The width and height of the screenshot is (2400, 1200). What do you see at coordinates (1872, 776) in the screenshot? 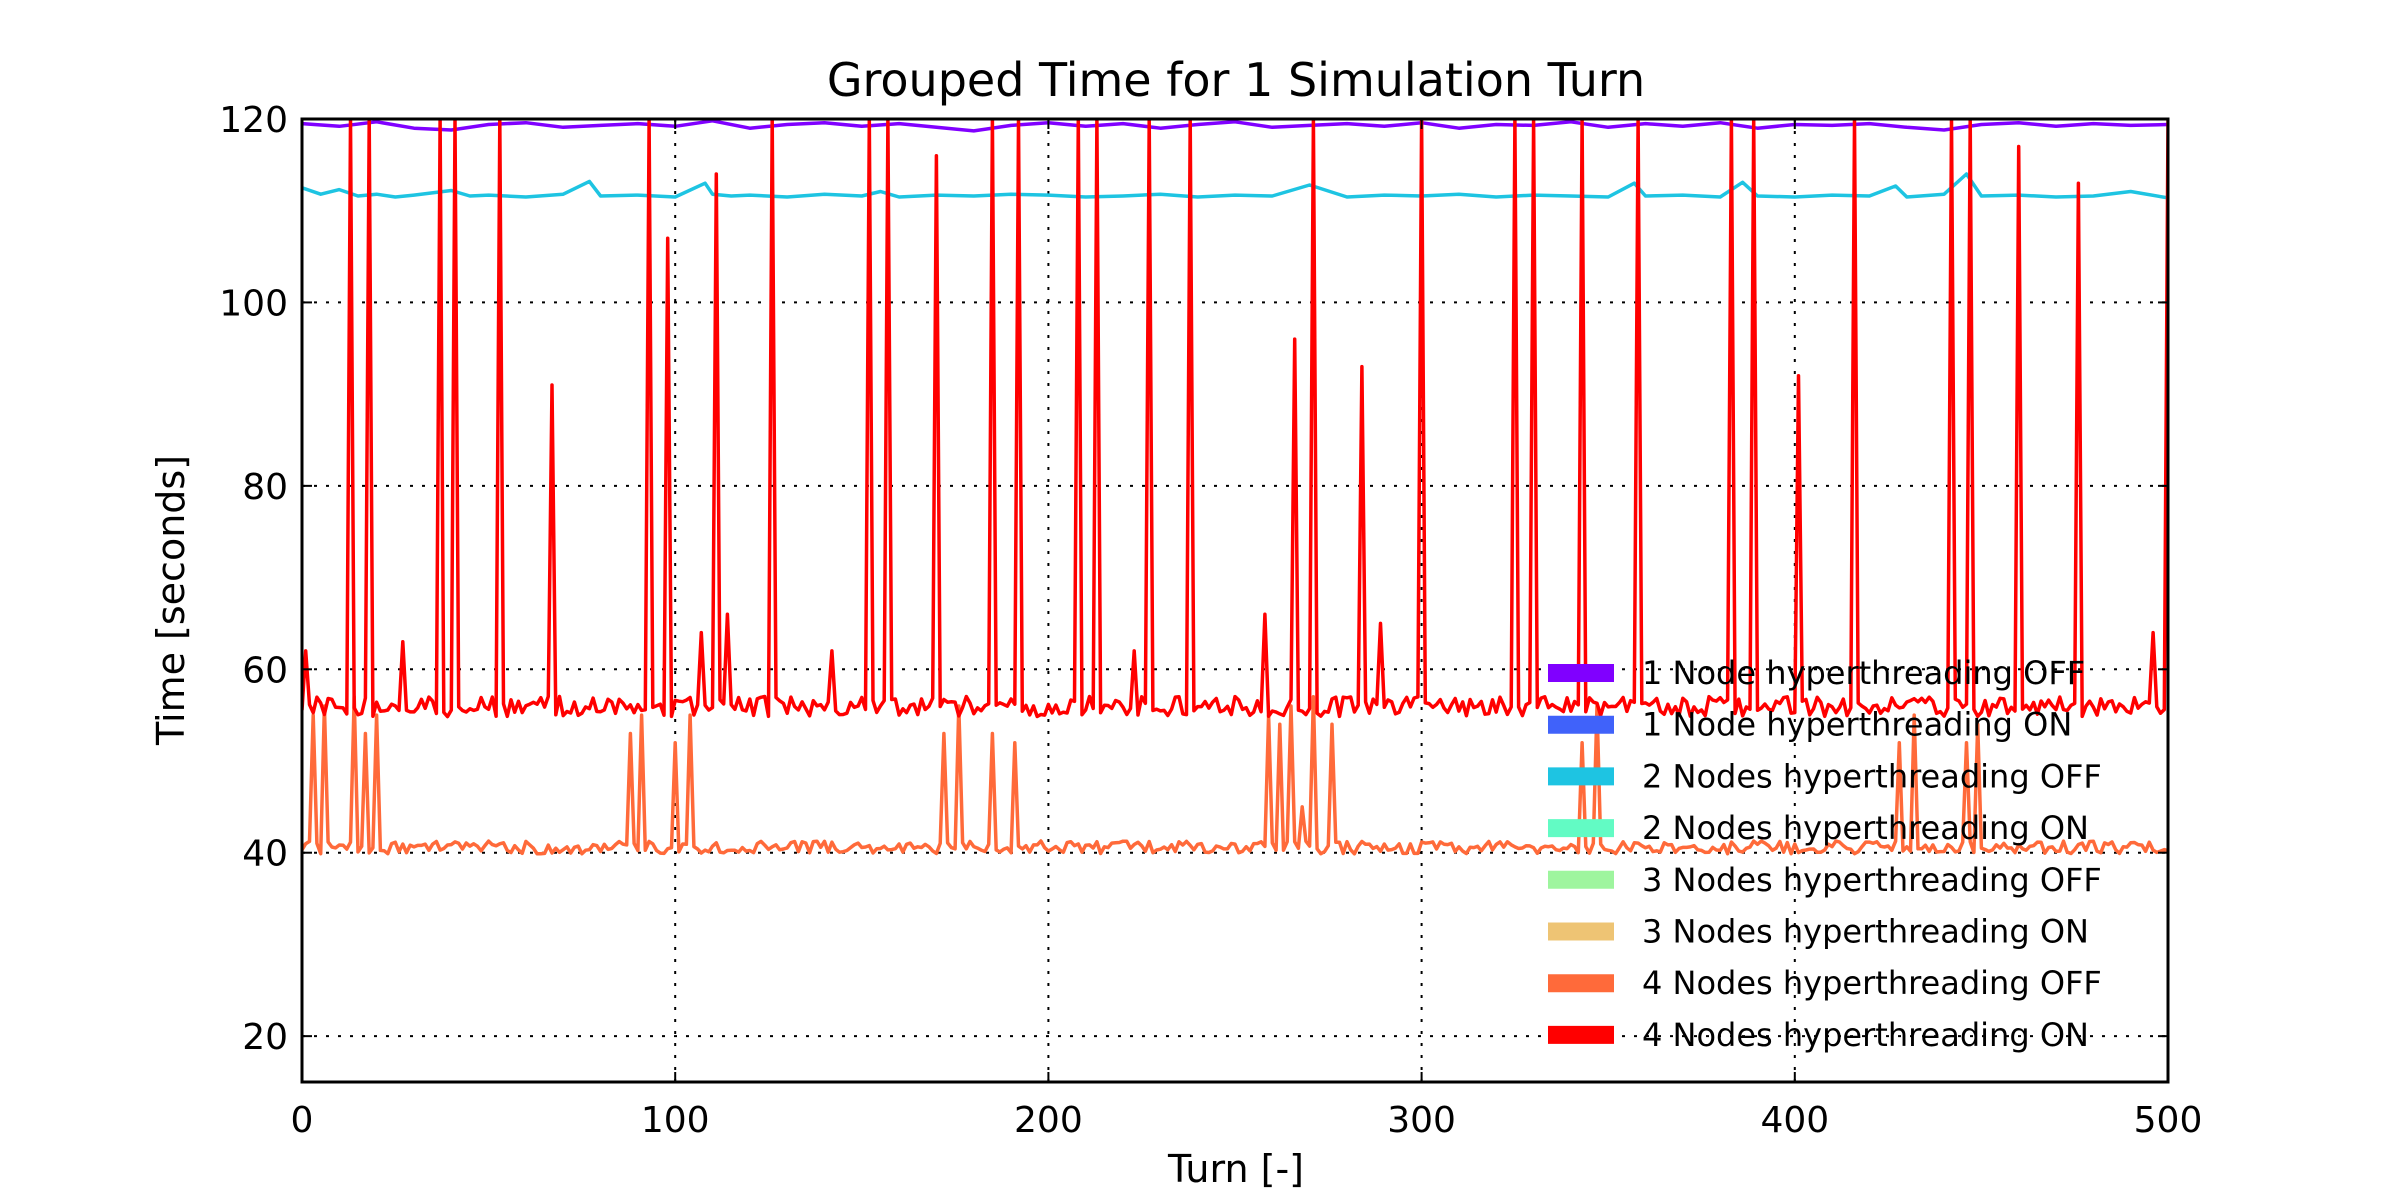
I see `legend-label: 2 Nodes hyperthreading OFF` at bounding box center [1872, 776].